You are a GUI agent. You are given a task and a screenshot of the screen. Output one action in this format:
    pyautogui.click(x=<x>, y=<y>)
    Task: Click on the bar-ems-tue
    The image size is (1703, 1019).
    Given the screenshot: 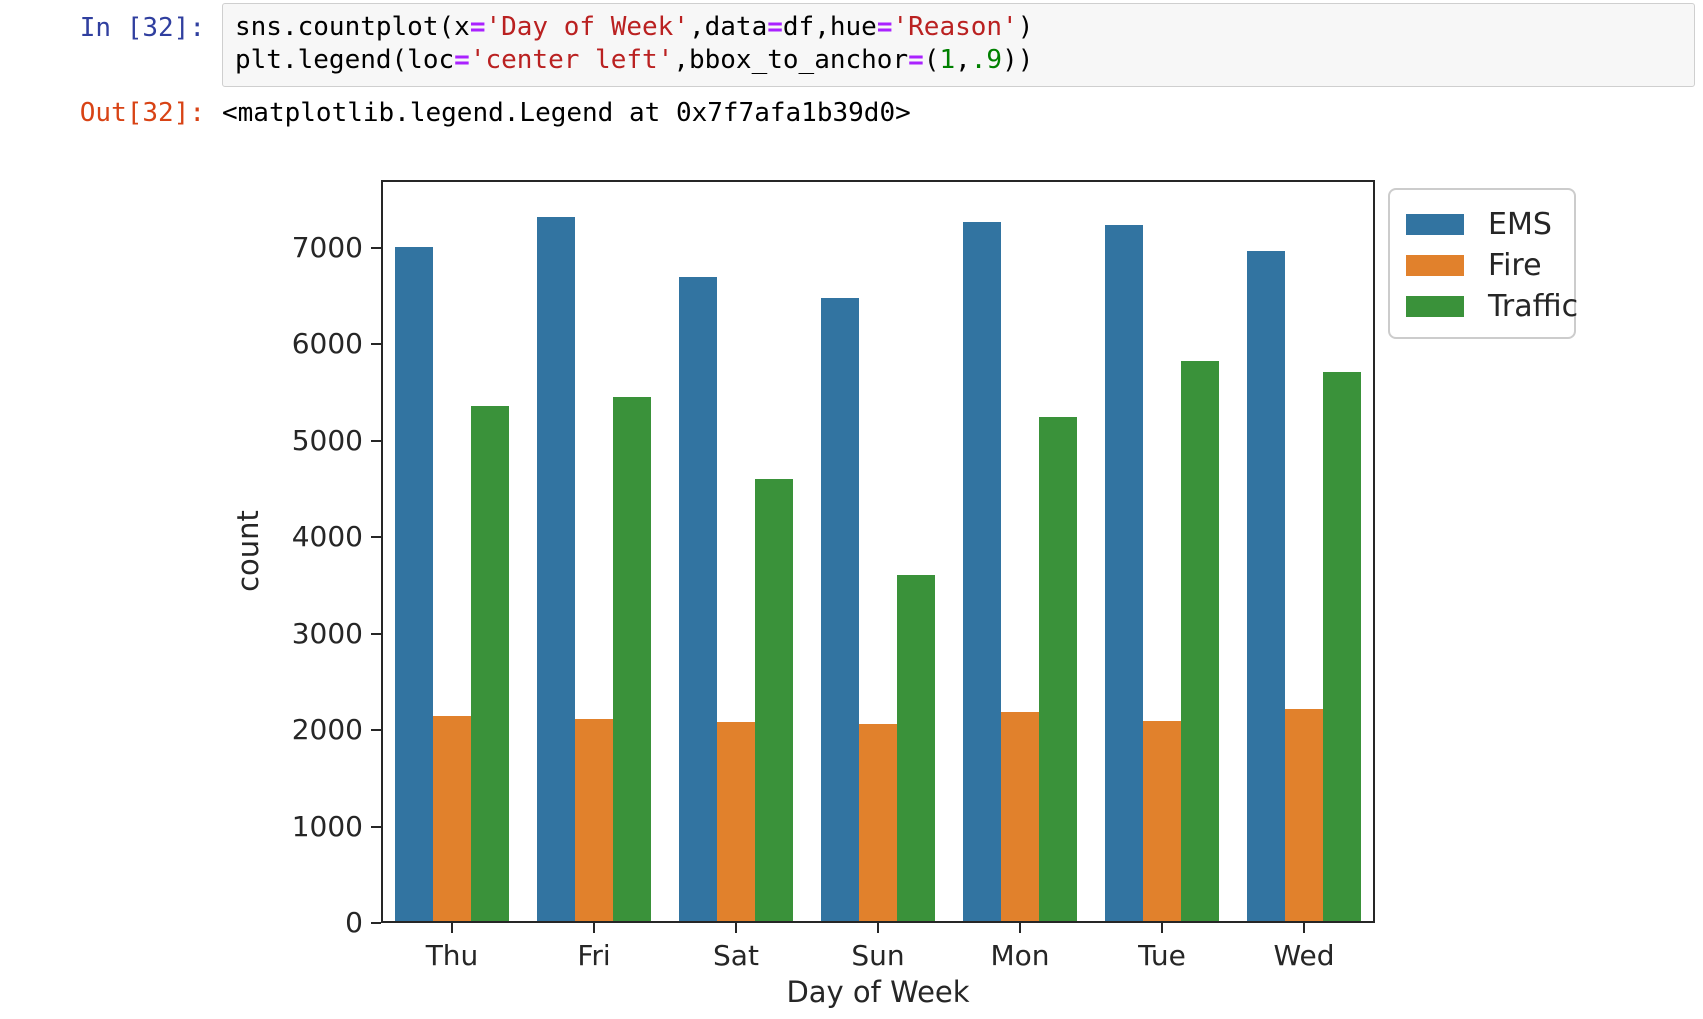 What is the action you would take?
    pyautogui.click(x=1124, y=573)
    